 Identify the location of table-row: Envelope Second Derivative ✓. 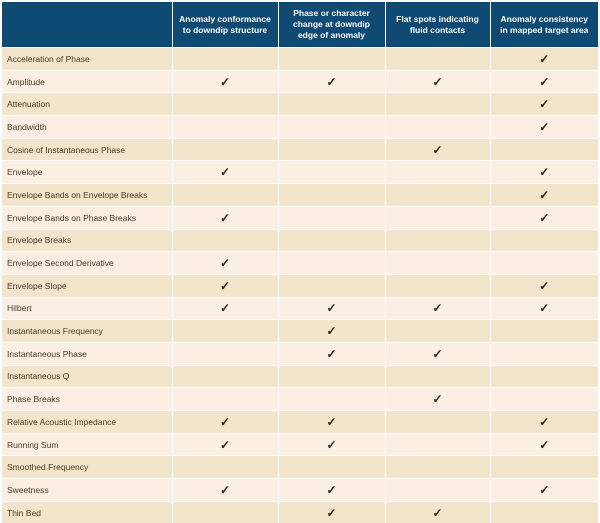
(300, 263).